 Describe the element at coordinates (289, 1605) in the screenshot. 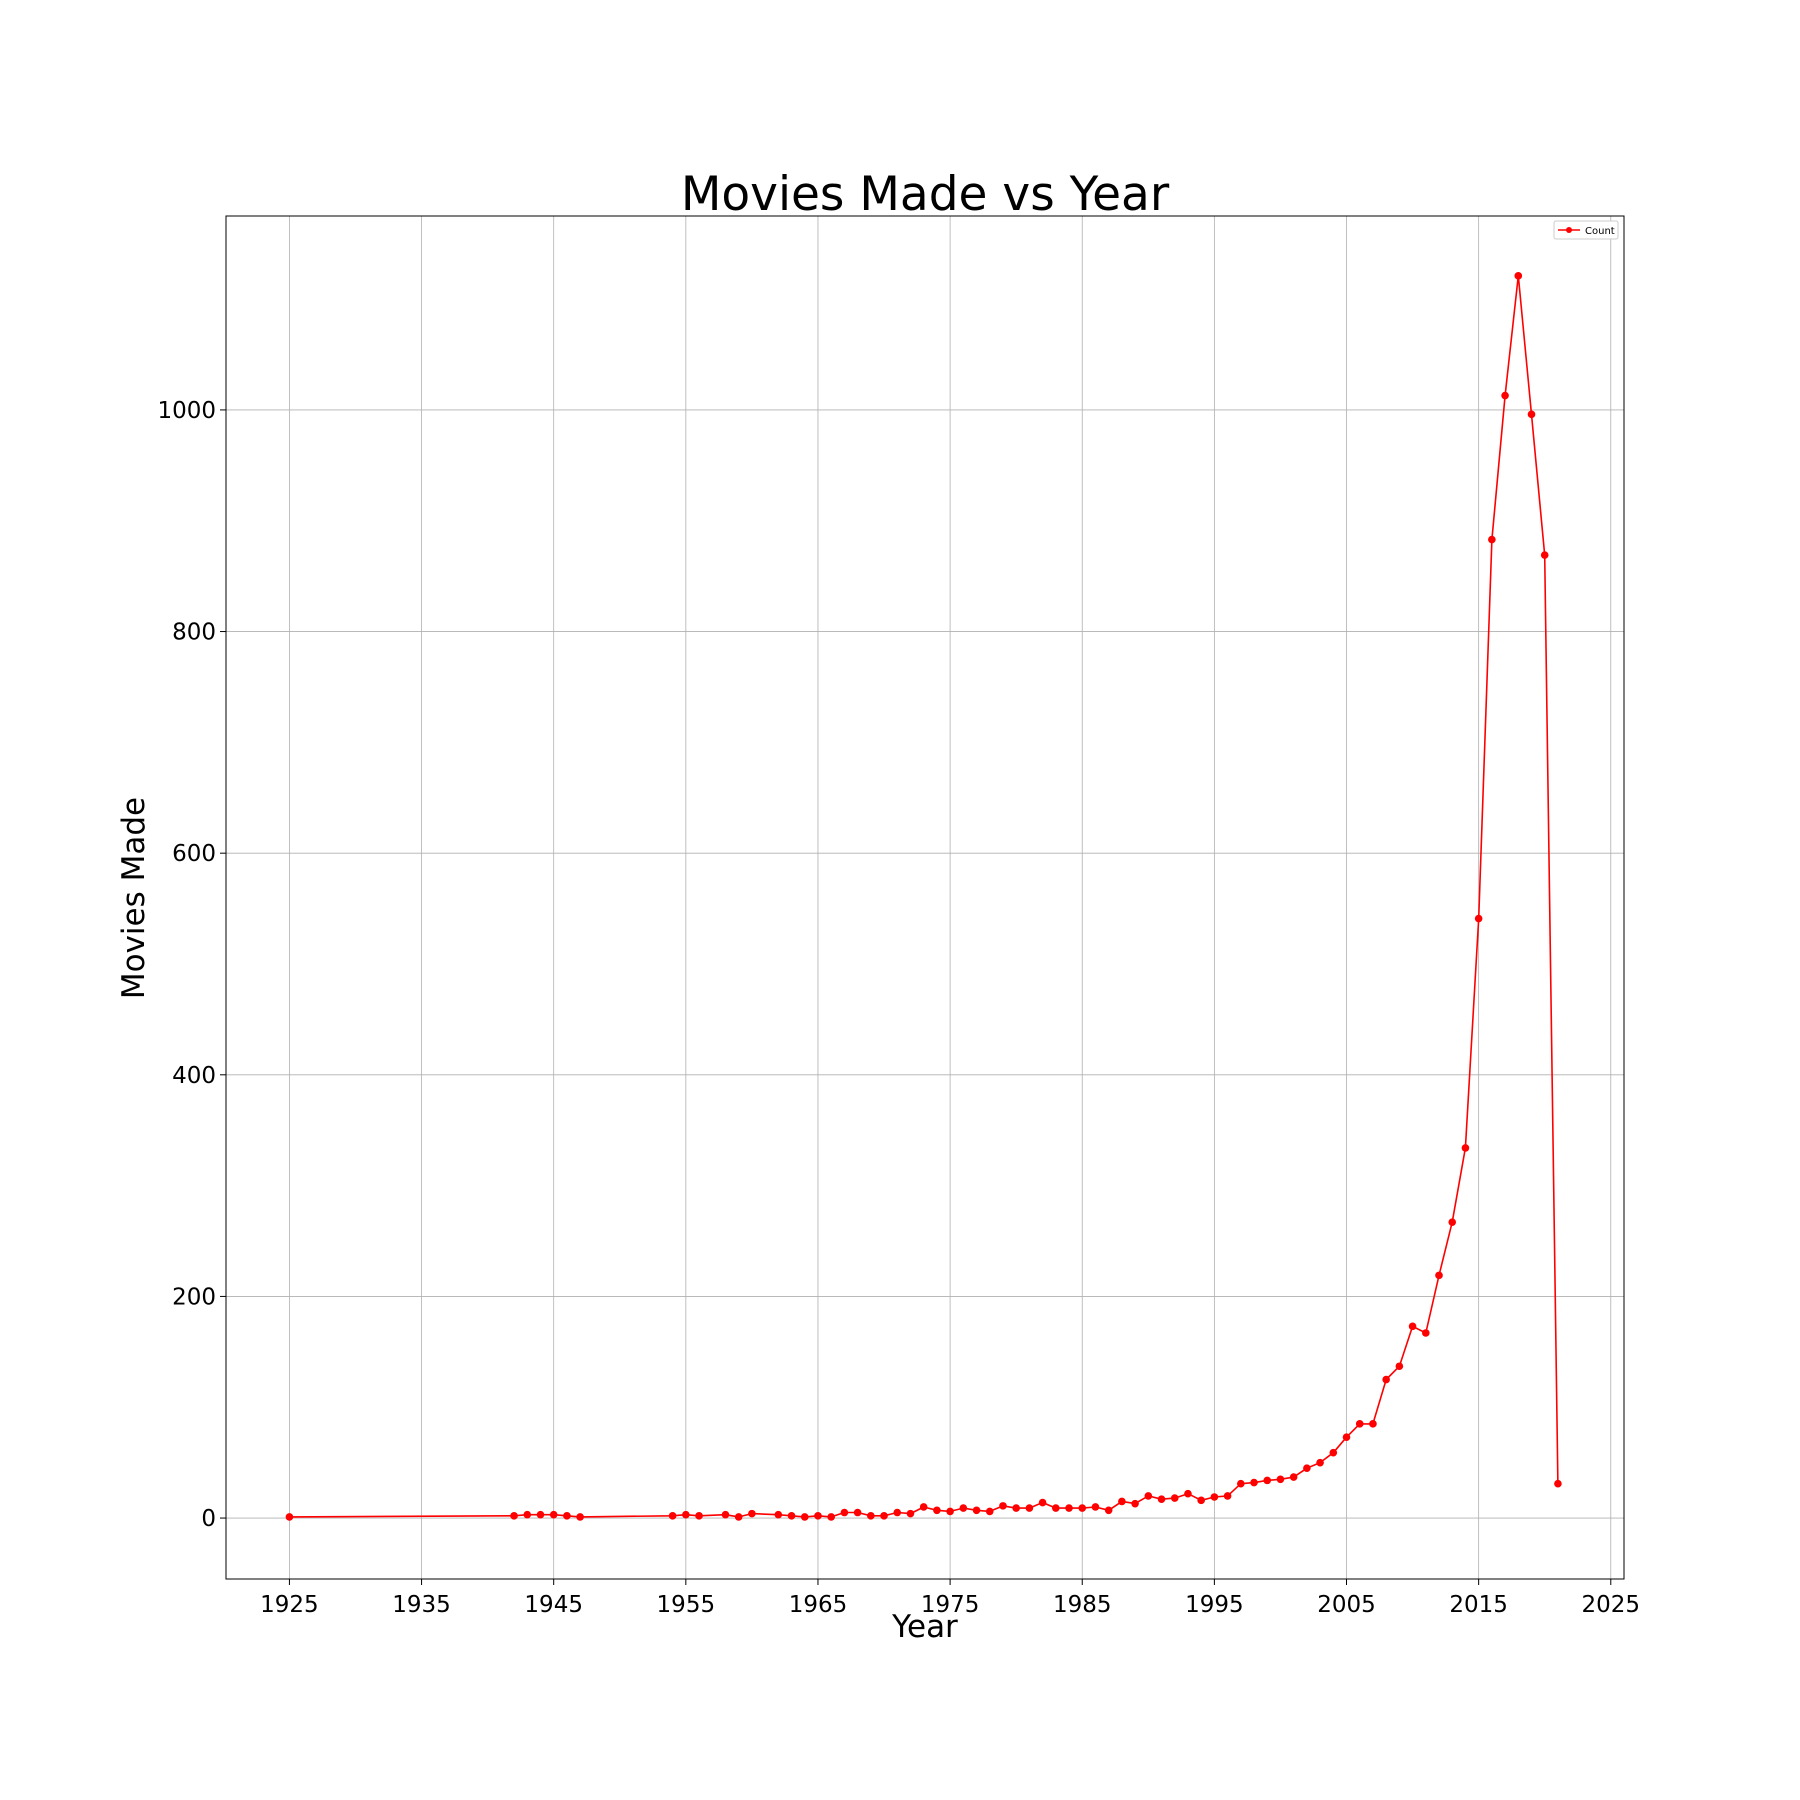

I see `x-tick-label: 1925` at that location.